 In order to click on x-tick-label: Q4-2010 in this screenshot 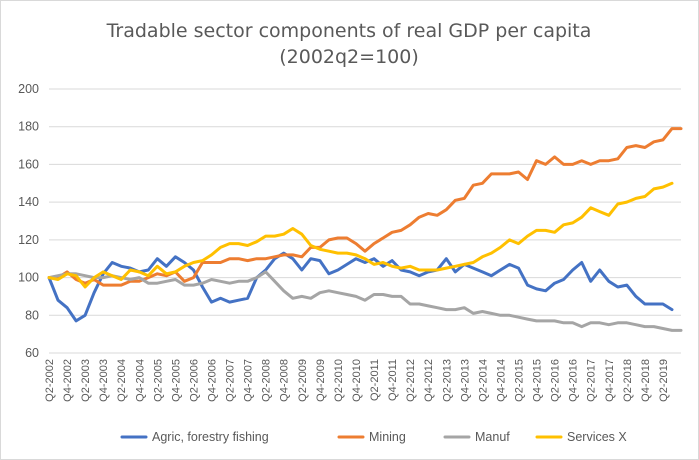, I will do `click(357, 380)`.